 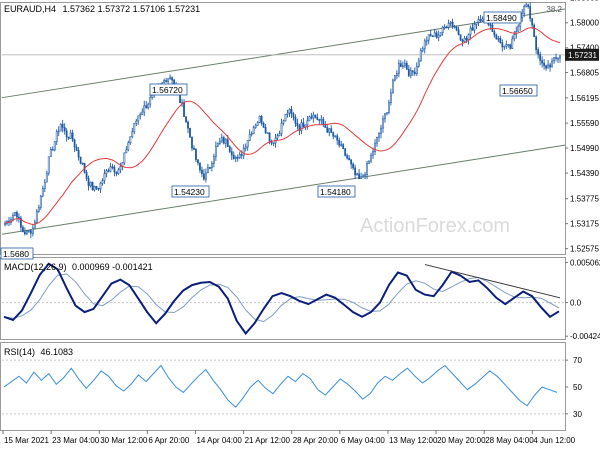 I want to click on rsi-name: RSI(14), so click(x=19, y=352).